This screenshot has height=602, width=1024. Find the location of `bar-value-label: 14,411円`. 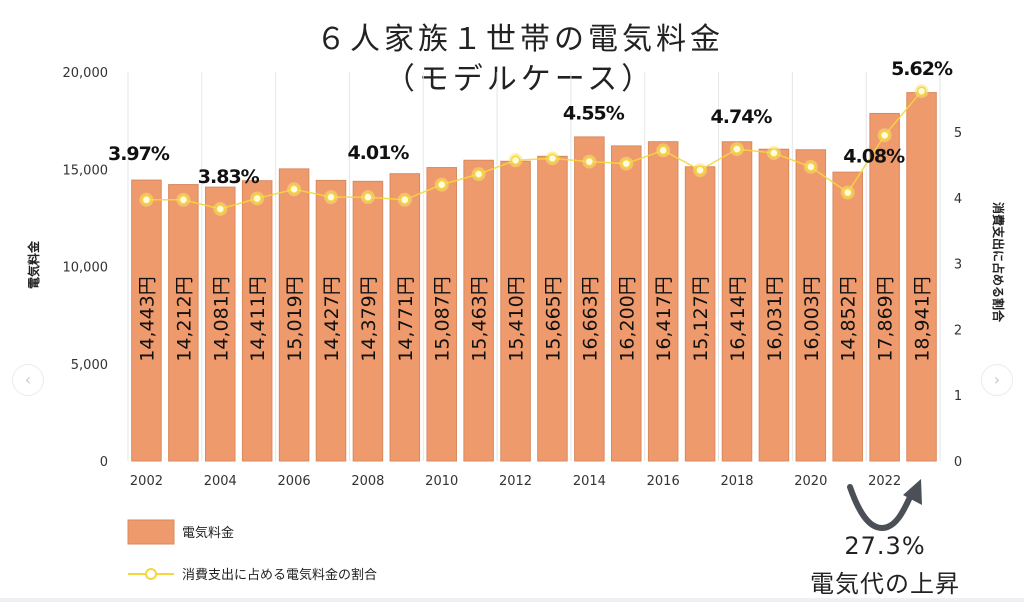

bar-value-label: 14,411円 is located at coordinates (258, 318).